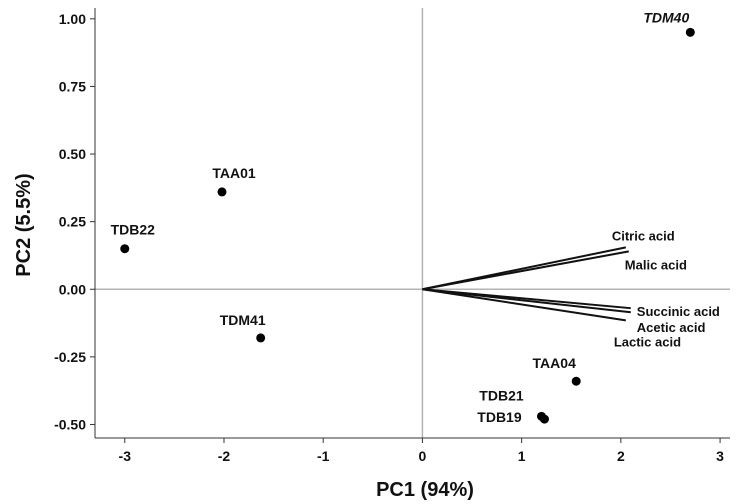 The width and height of the screenshot is (747, 504). I want to click on y-tick-label: -0.50, so click(70, 424).